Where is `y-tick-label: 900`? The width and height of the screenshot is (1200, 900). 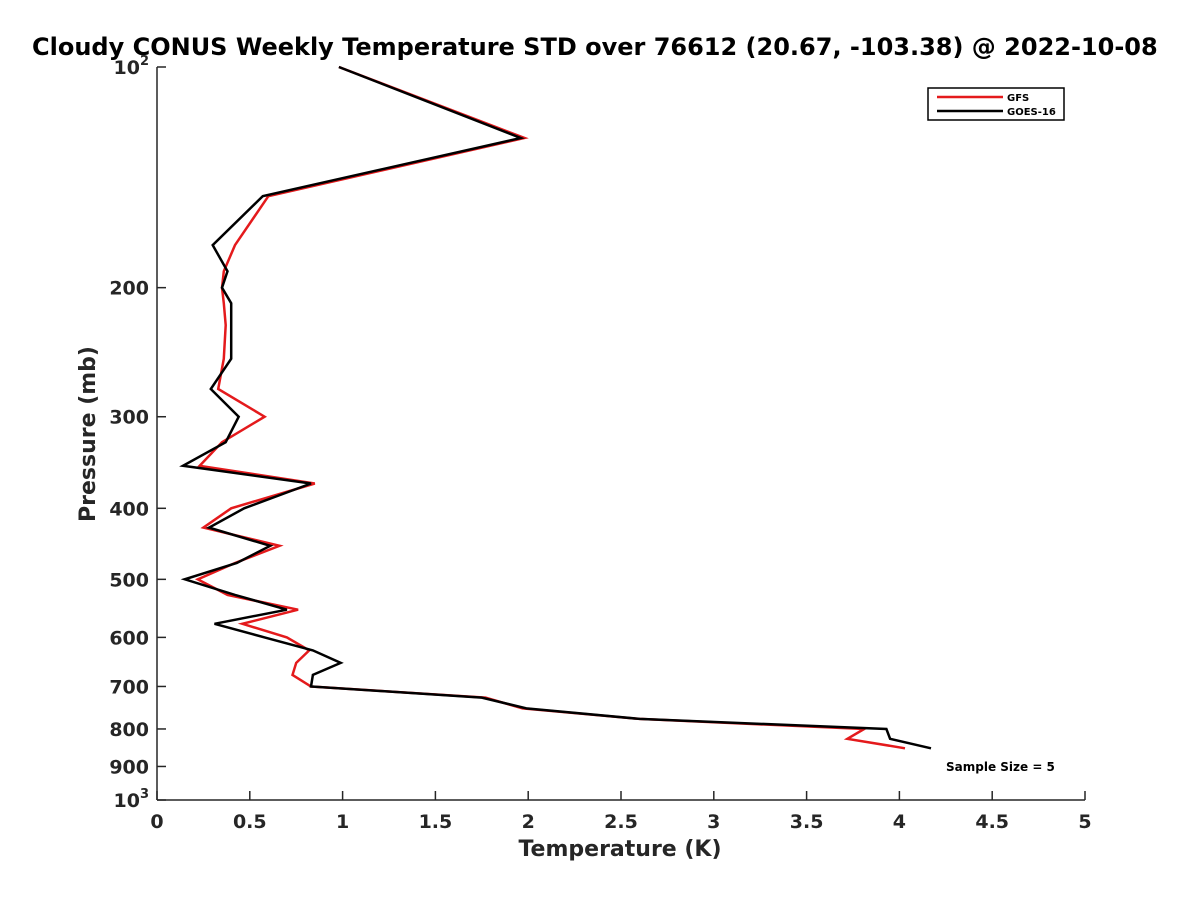
y-tick-label: 900 is located at coordinates (129, 767).